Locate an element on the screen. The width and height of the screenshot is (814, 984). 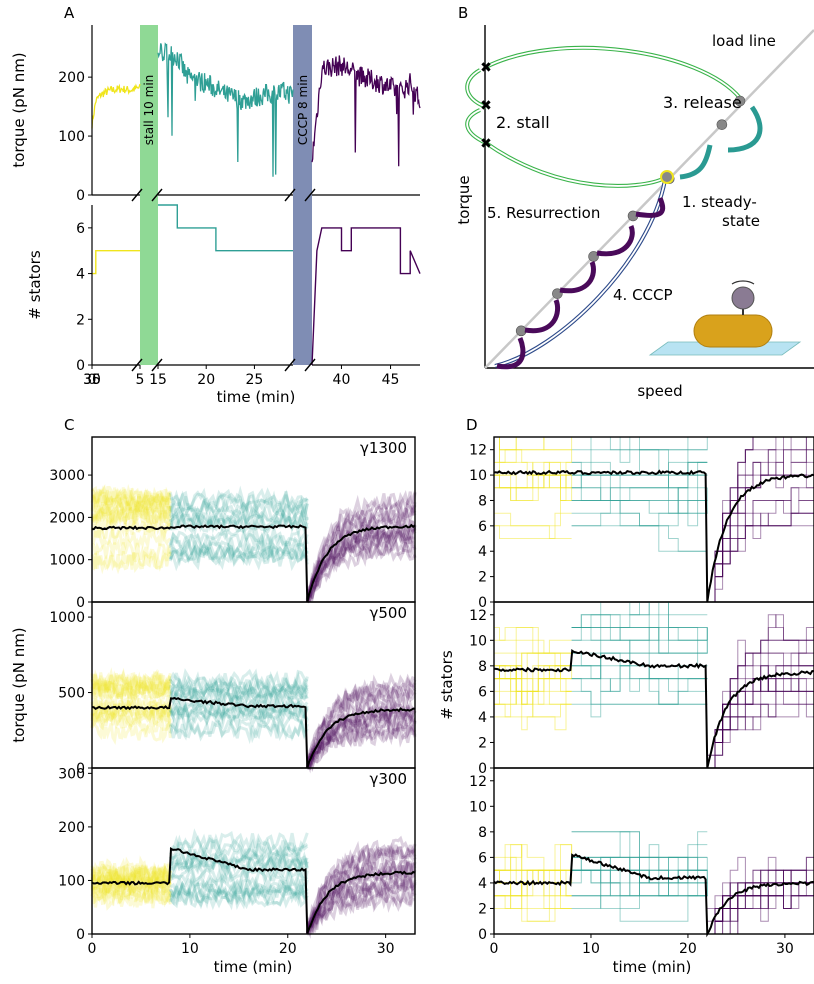
d3-ytick-label: 12 is located at coordinates (478, 782).